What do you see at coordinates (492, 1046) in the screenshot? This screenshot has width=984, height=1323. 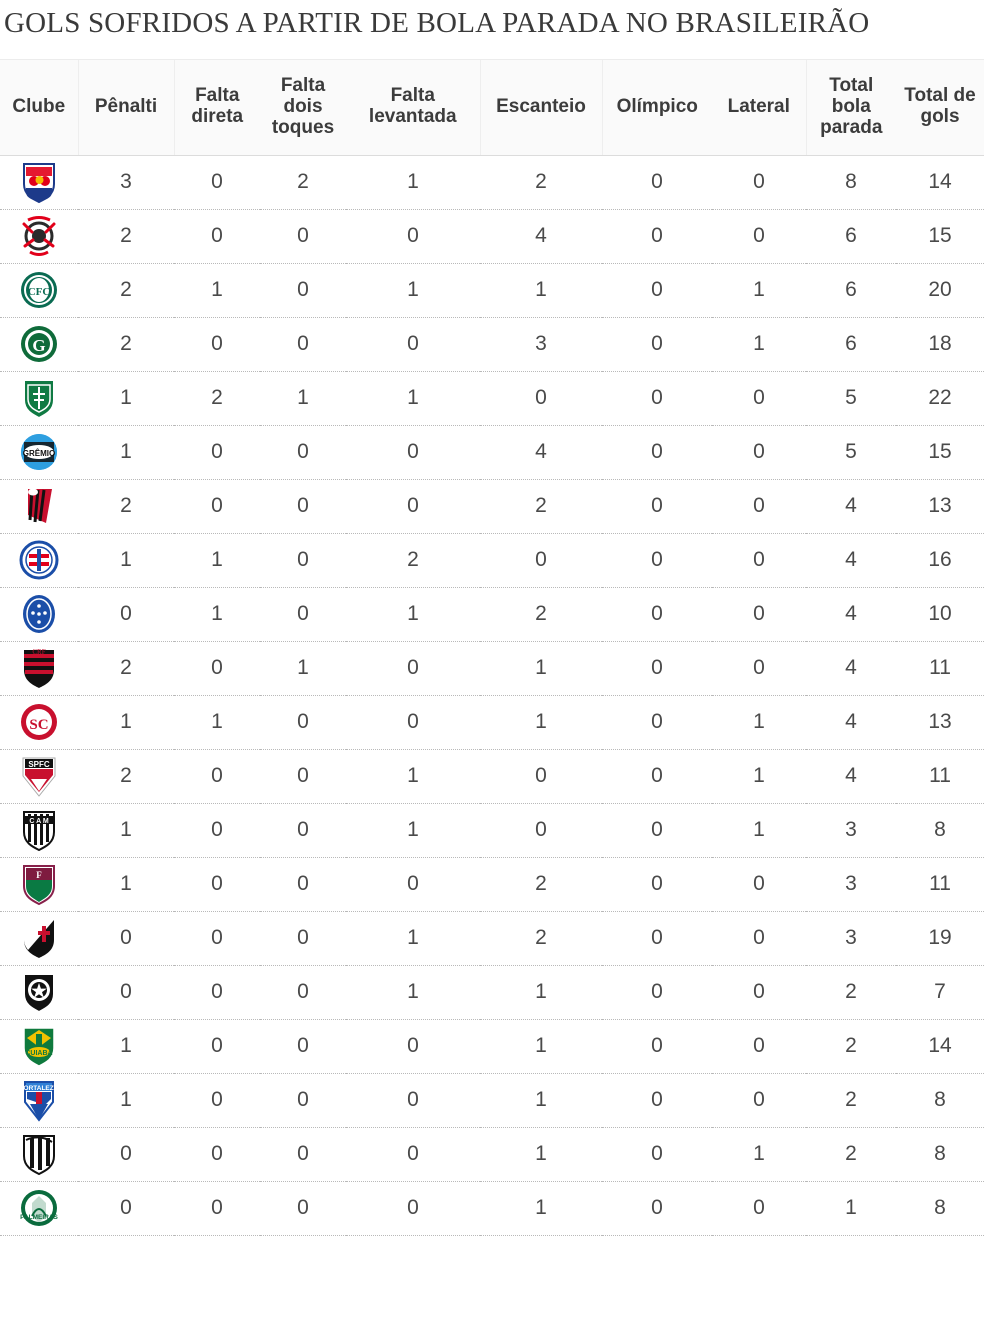 I see `table-row: CUIABÁ 1 0 0 0 1 0 0 2 14` at bounding box center [492, 1046].